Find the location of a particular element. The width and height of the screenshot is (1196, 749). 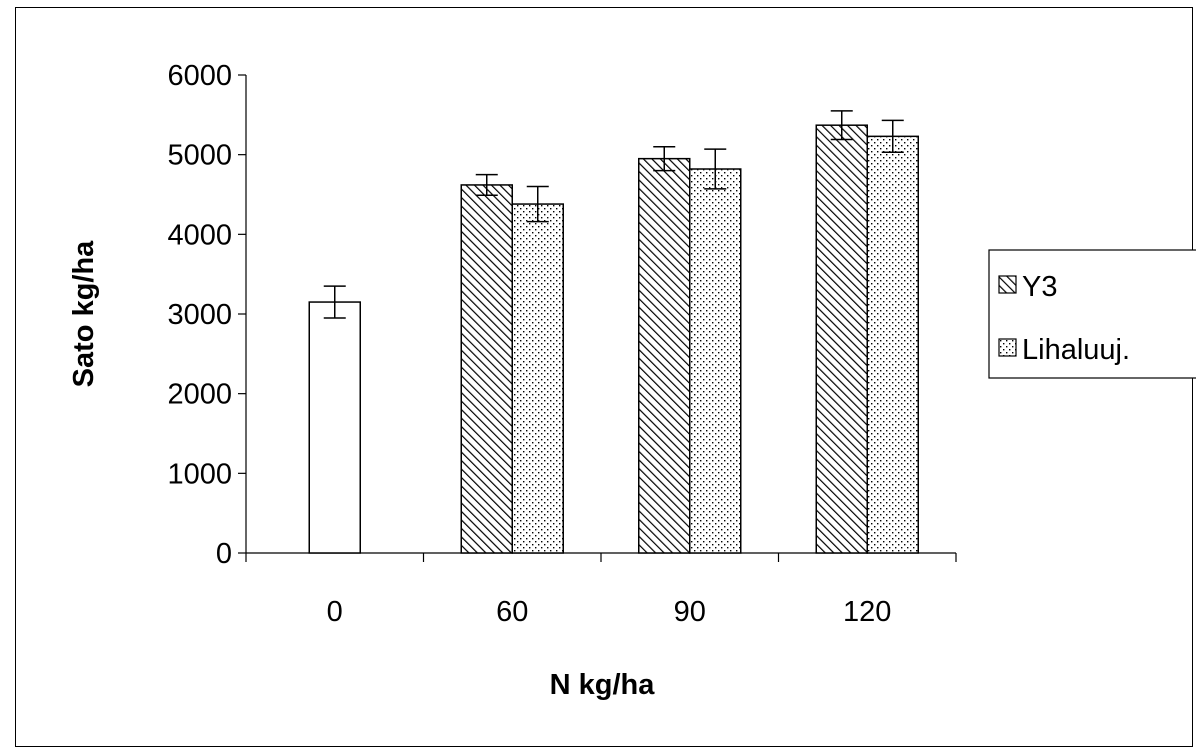

x-tick-label: 0 is located at coordinates (335, 612).